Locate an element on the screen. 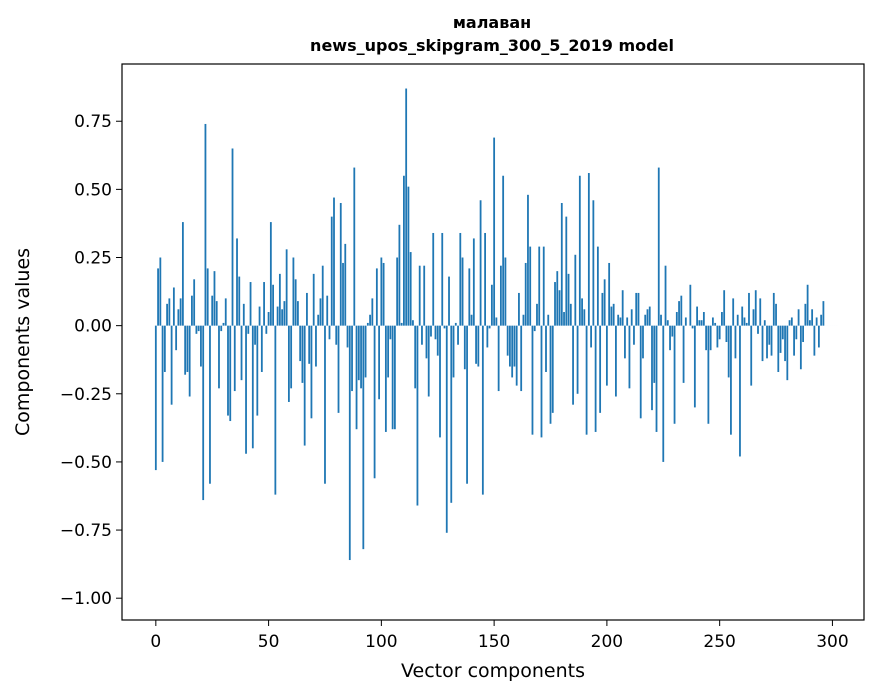  y-axis-ticks: −1.00 −0.75 −0.50 −0.25 0.00 0.25 0.50 0.75 is located at coordinates (91, 360).